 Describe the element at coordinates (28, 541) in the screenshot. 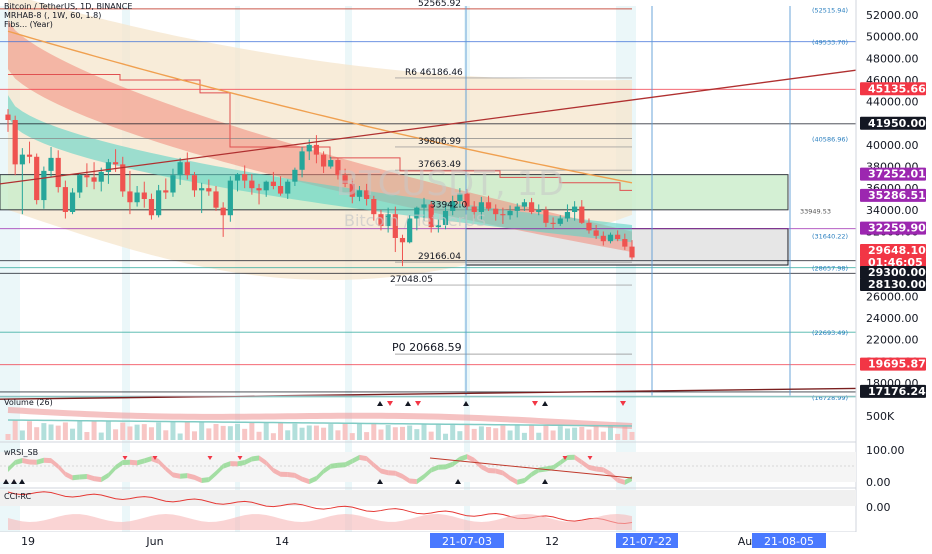

I see `time-axis-tick: 19` at that location.